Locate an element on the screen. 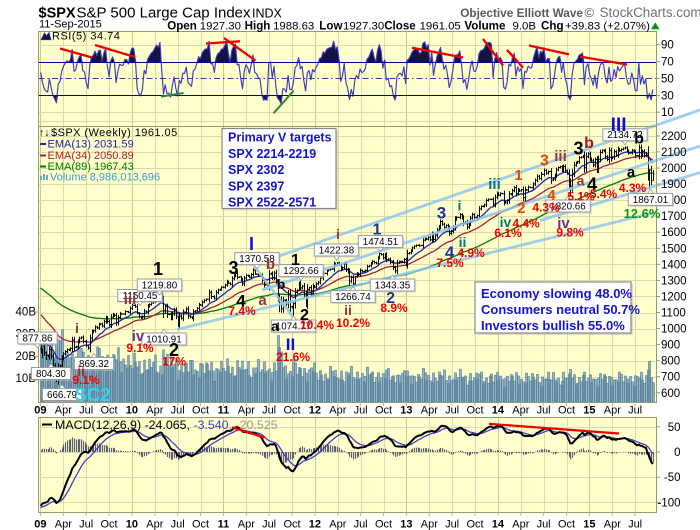  svg-text: 50 is located at coordinates (674, 428).